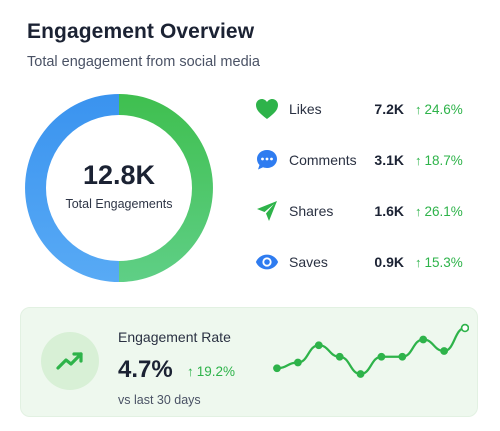  I want to click on metric-change-value: 26.1%, so click(443, 211).